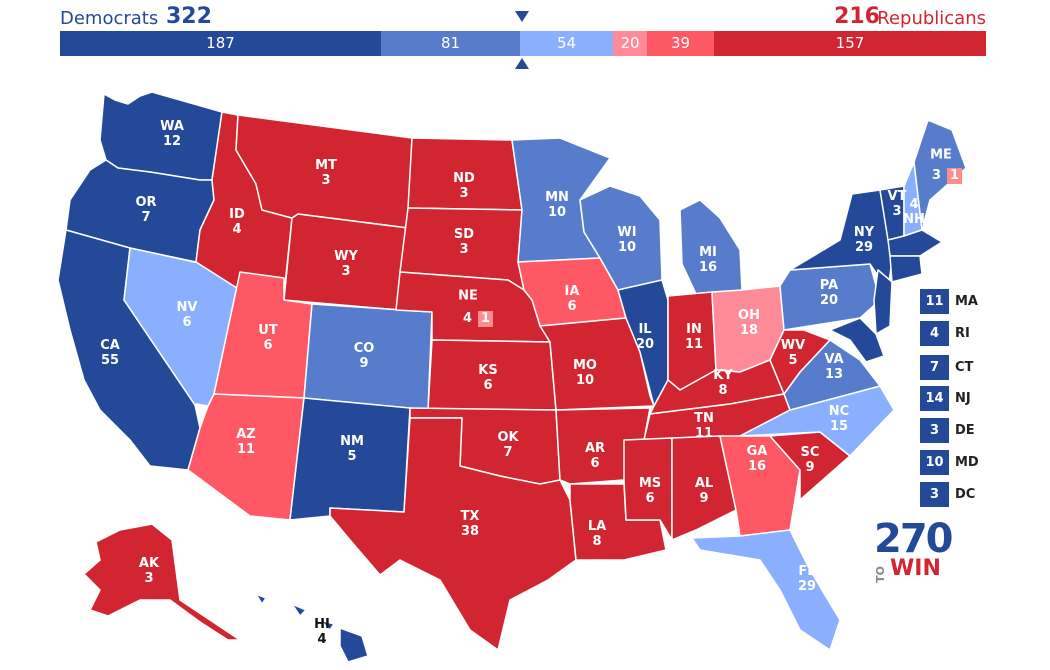 This screenshot has width=1050, height=670. Describe the element at coordinates (897, 204) in the screenshot. I see `state-label-vt: VT 3` at that location.